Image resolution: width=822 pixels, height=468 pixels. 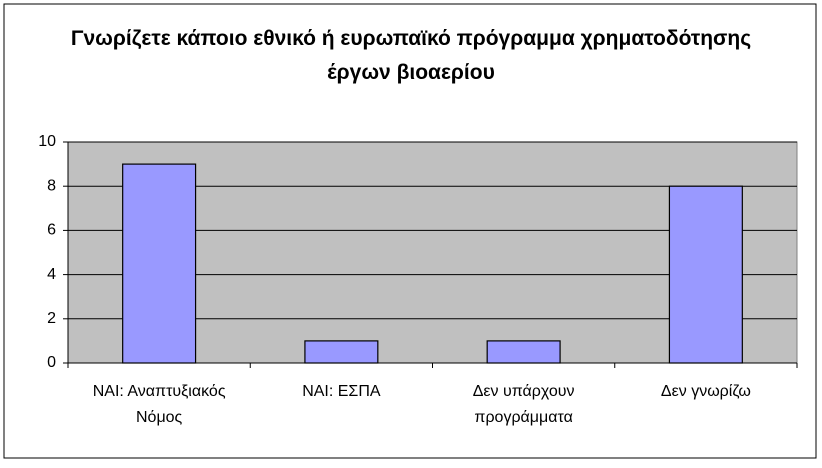 I want to click on x-tick-label: Δεν υπάρχουν προγράμματα, so click(x=523, y=404).